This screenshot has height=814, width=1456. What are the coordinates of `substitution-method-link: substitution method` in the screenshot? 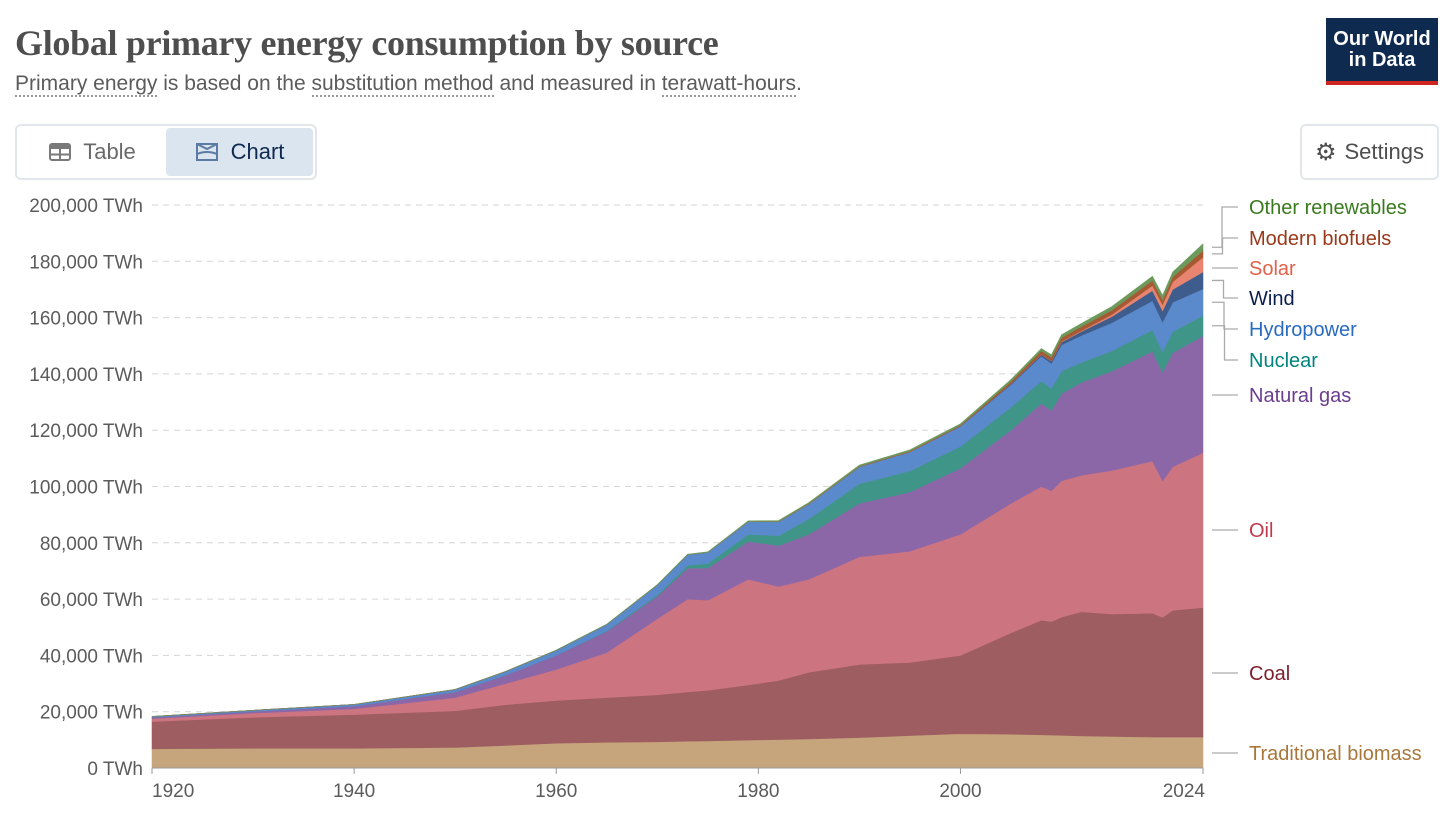 It's located at (402, 84).